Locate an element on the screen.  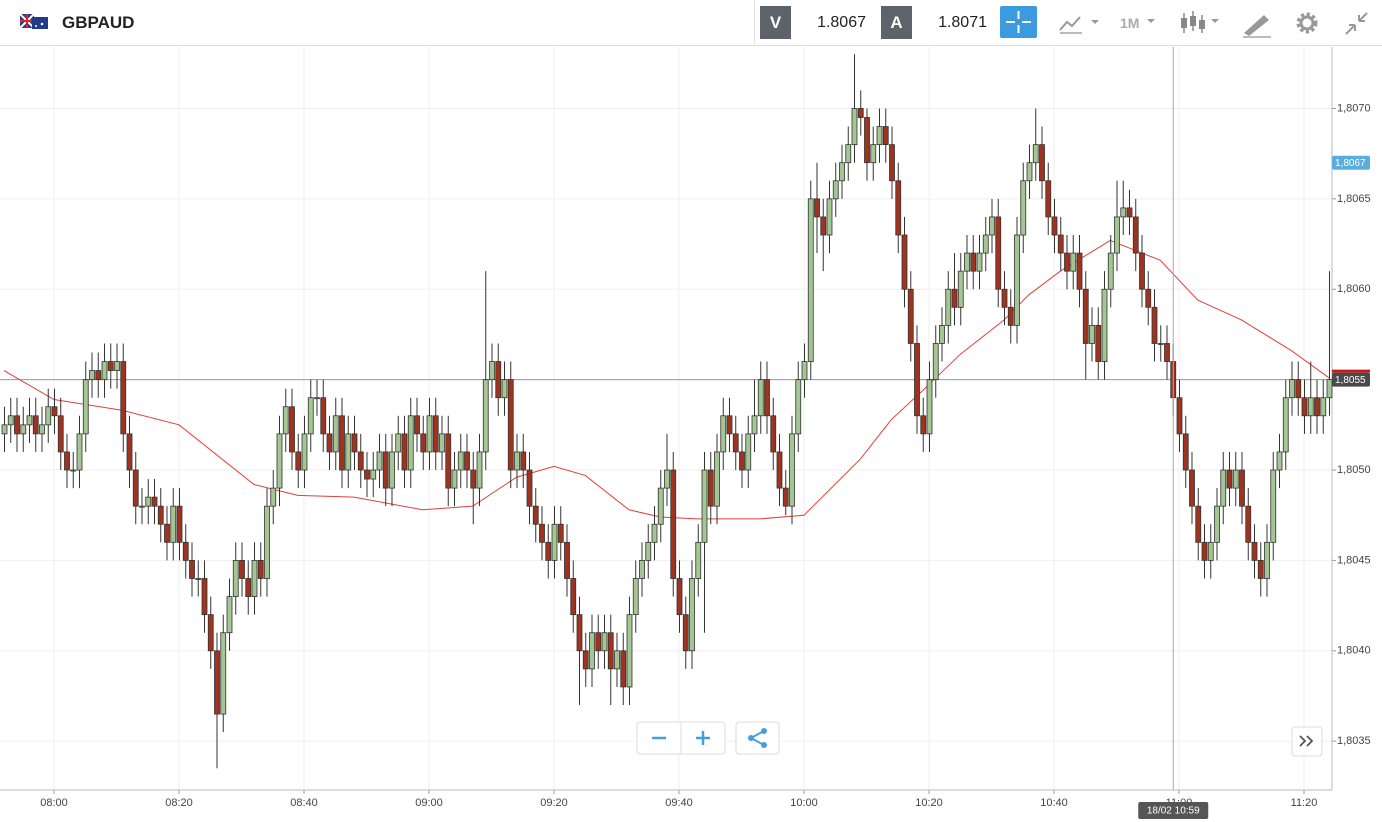
timeframe: 1M is located at coordinates (1130, 23).